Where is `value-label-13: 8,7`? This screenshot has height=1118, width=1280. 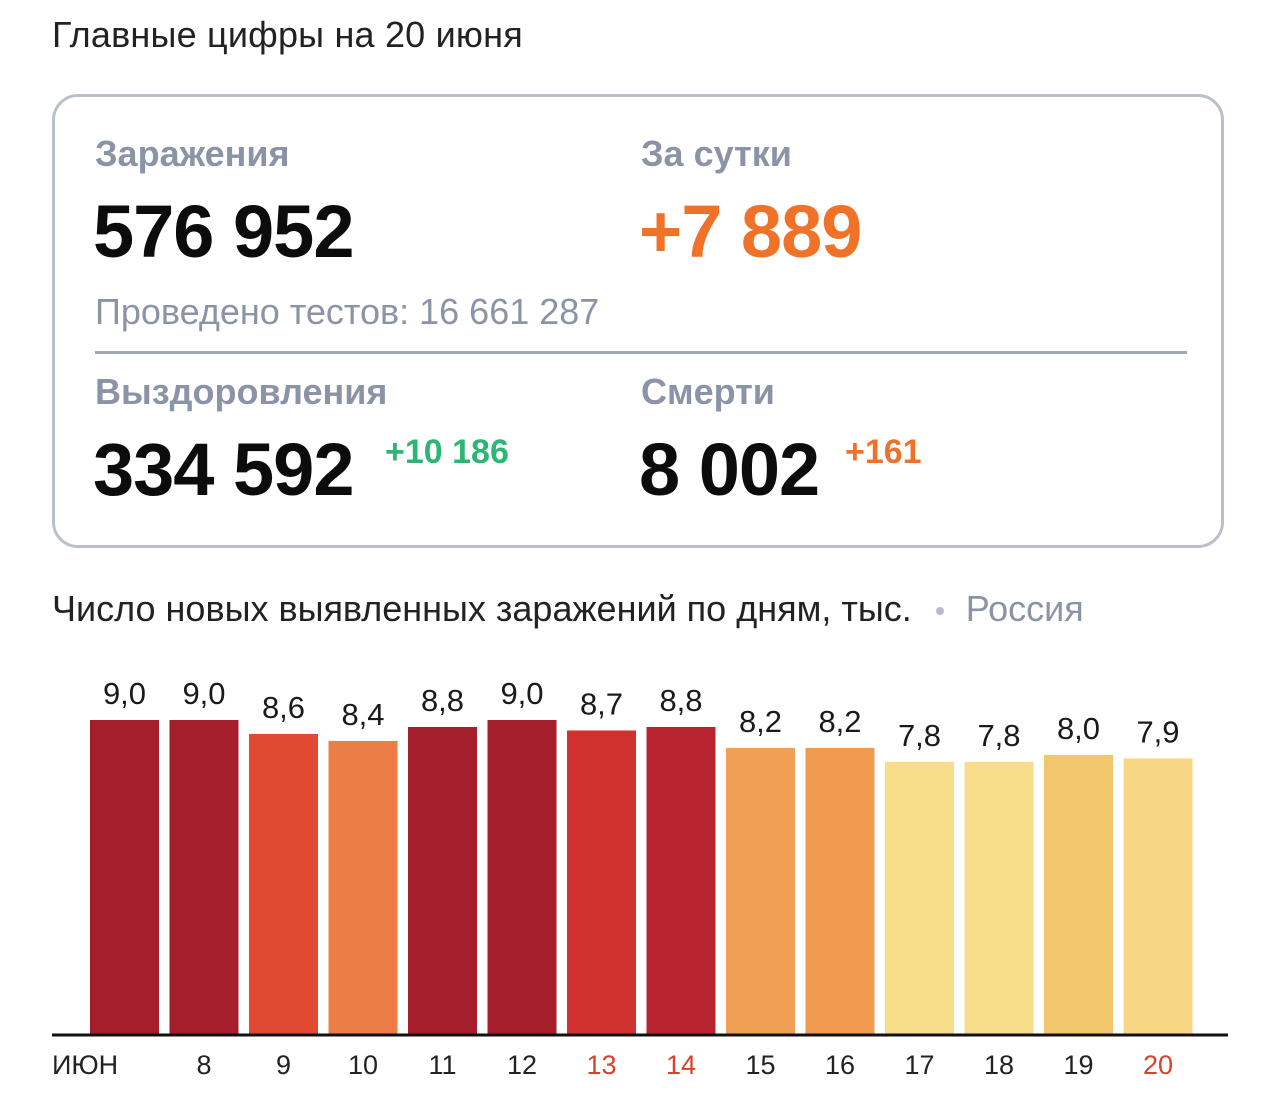 value-label-13: 8,7 is located at coordinates (601, 703).